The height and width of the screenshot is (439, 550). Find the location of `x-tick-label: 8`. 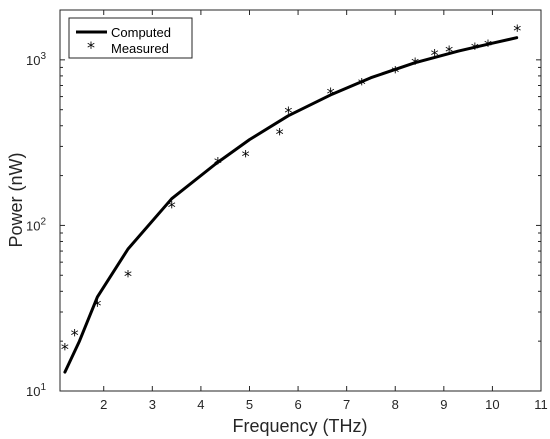

x-tick-label: 8 is located at coordinates (395, 404).